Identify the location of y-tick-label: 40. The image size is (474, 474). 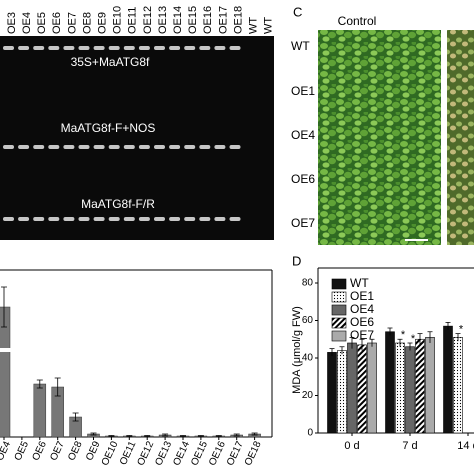
(308, 358).